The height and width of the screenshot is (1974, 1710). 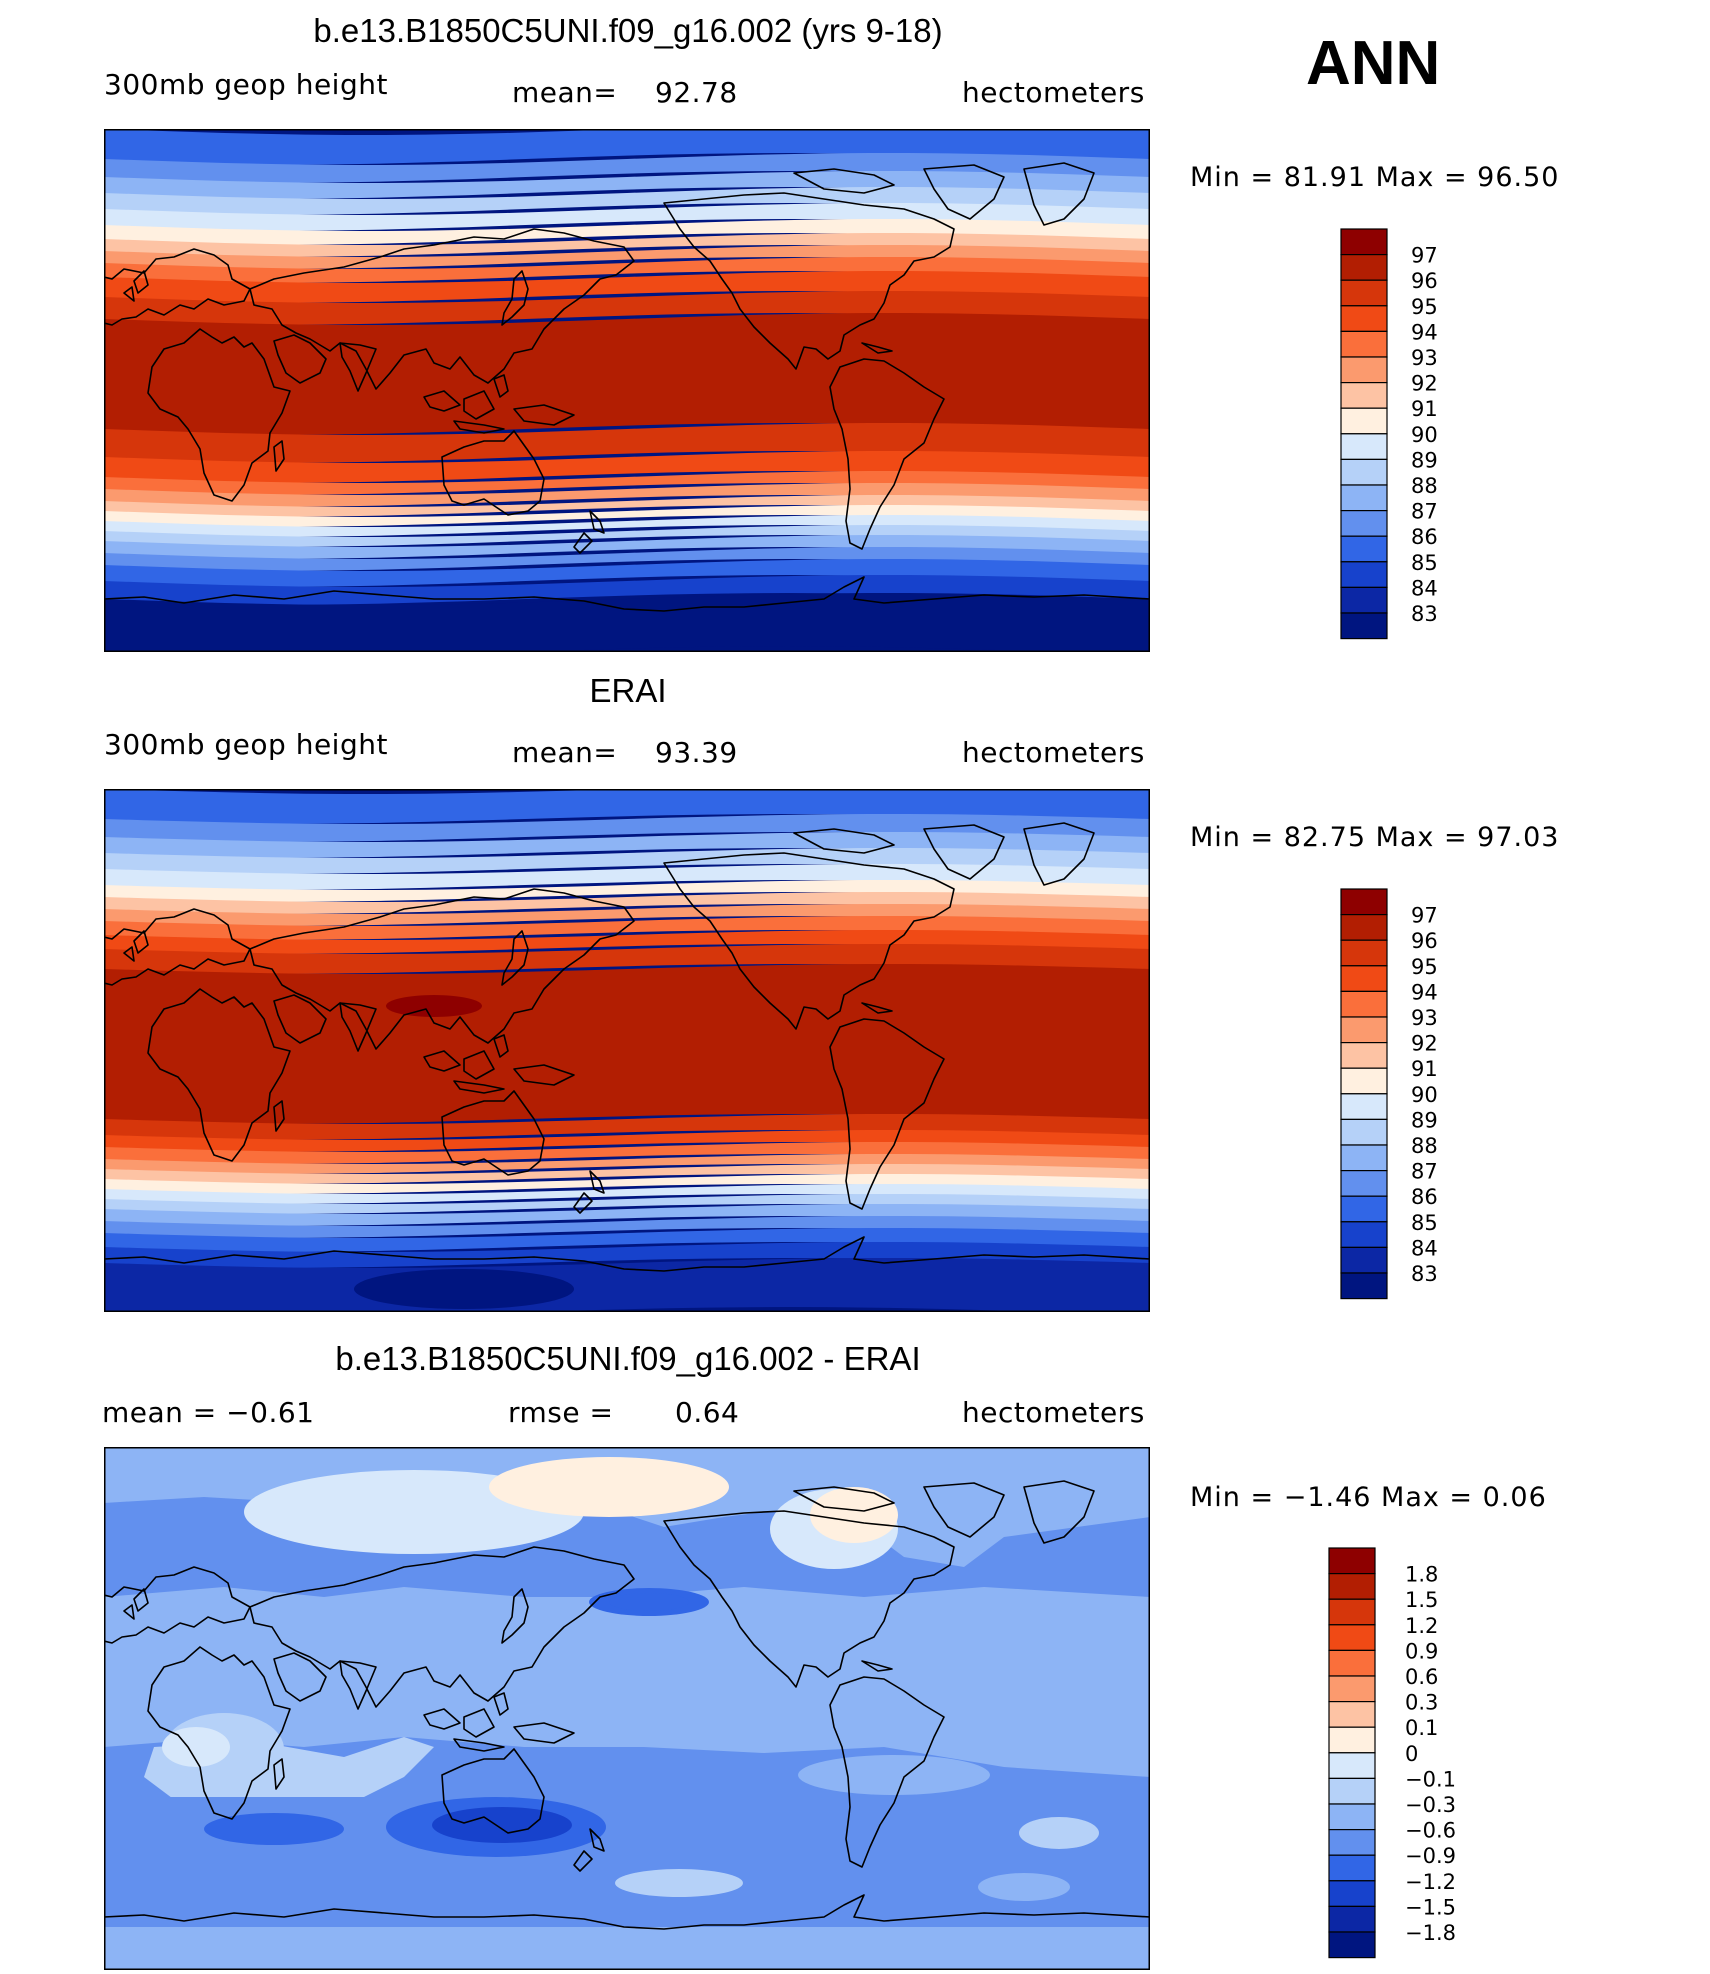 I want to click on colorbar-tick-label: −1.8, so click(x=1430, y=1933).